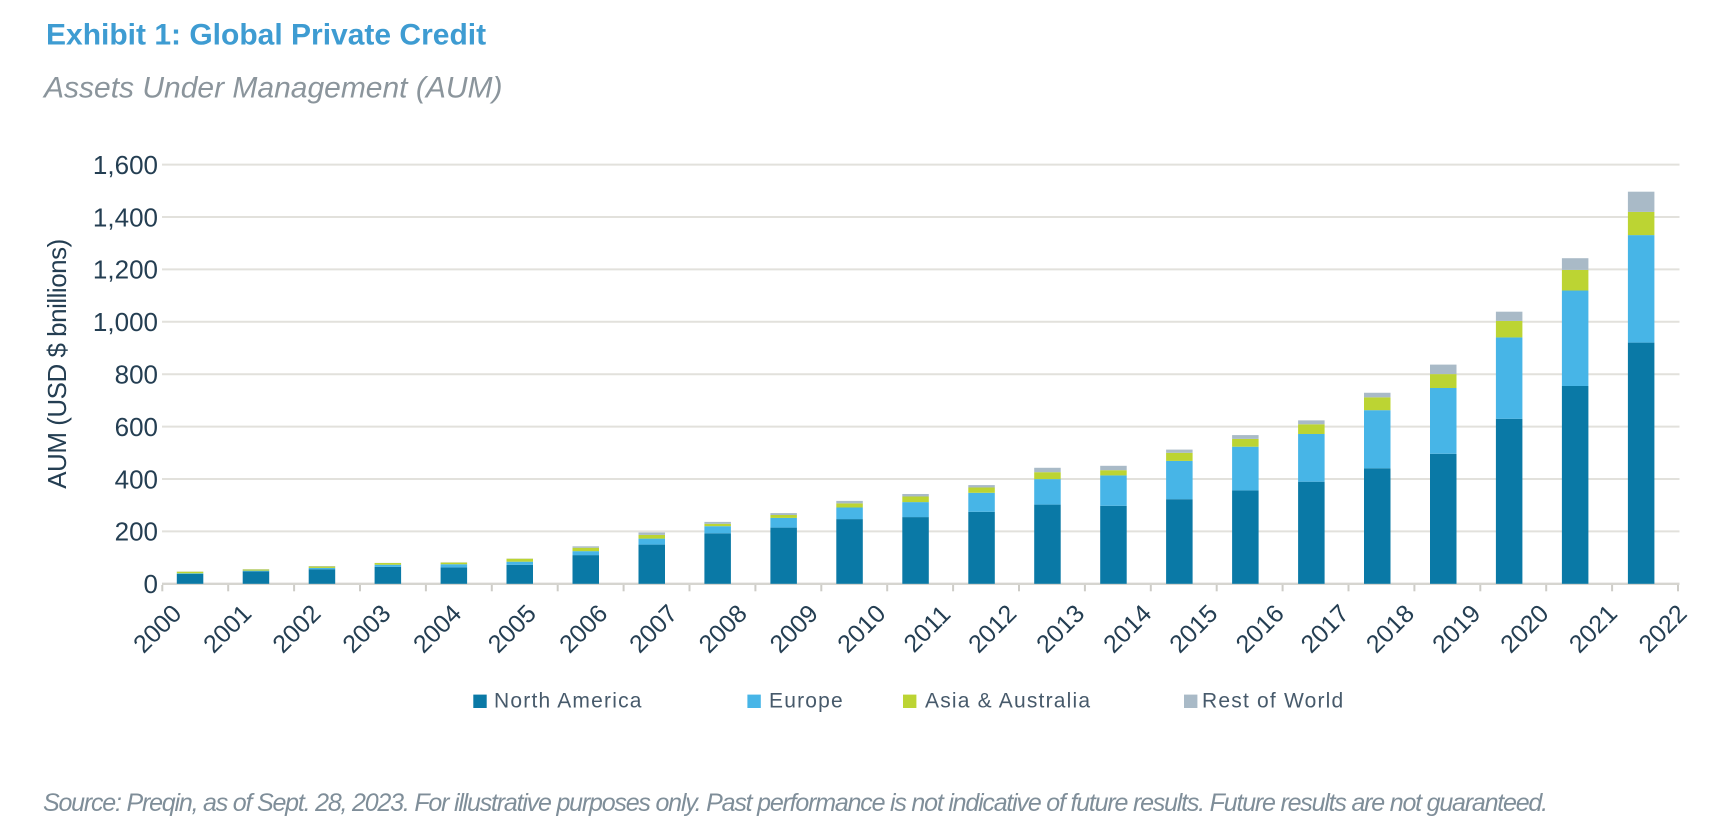 This screenshot has height=826, width=1730. What do you see at coordinates (125, 270) in the screenshot?
I see `svg-text: 1,200` at bounding box center [125, 270].